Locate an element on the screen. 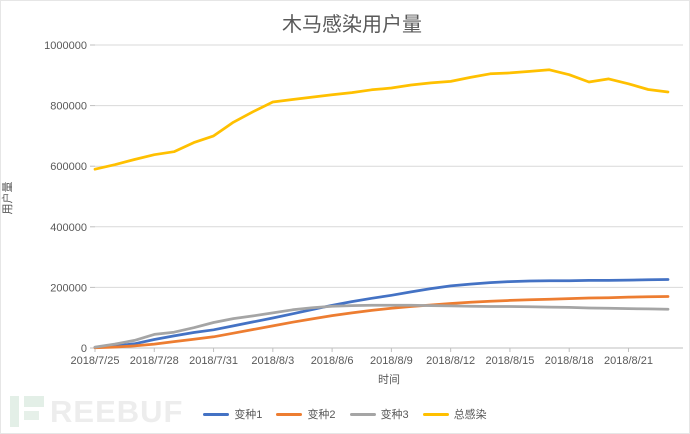 This screenshot has width=690, height=434. x-axis-title: 时间 is located at coordinates (389, 380).